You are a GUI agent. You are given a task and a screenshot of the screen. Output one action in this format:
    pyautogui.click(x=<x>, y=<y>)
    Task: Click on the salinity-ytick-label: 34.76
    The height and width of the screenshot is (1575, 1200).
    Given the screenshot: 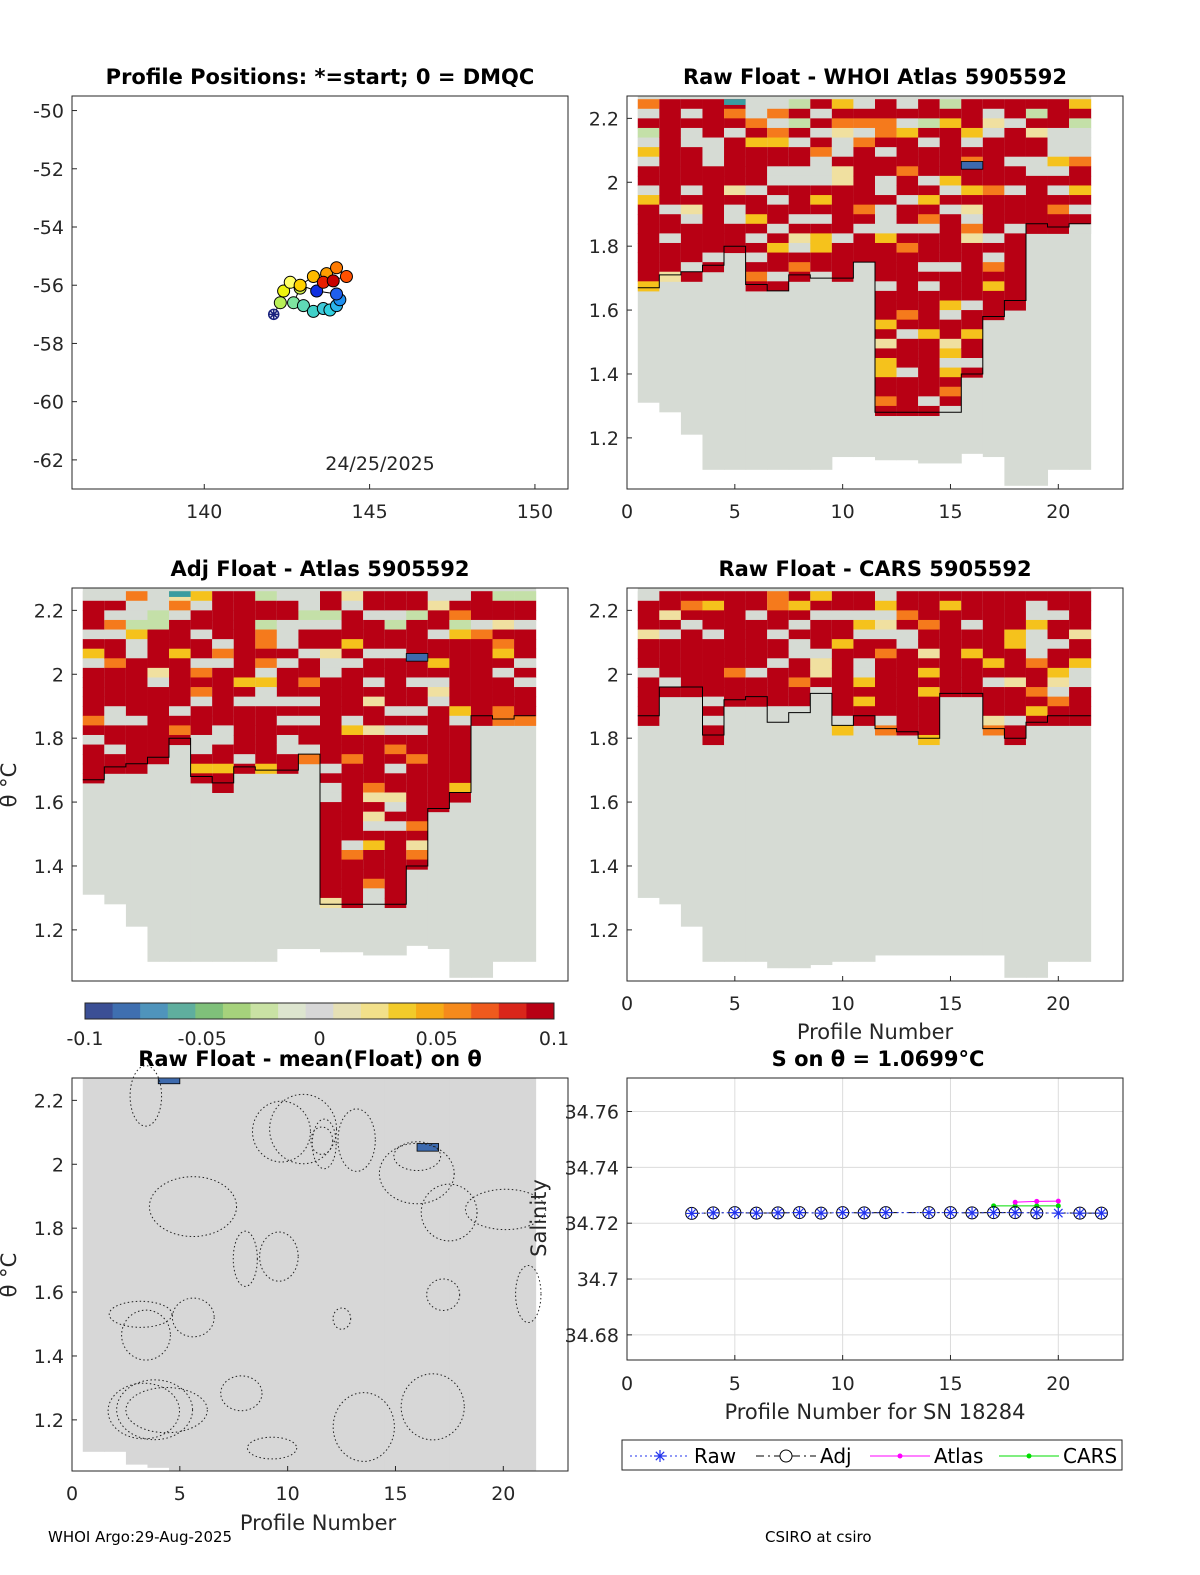 What is the action you would take?
    pyautogui.click(x=592, y=1113)
    